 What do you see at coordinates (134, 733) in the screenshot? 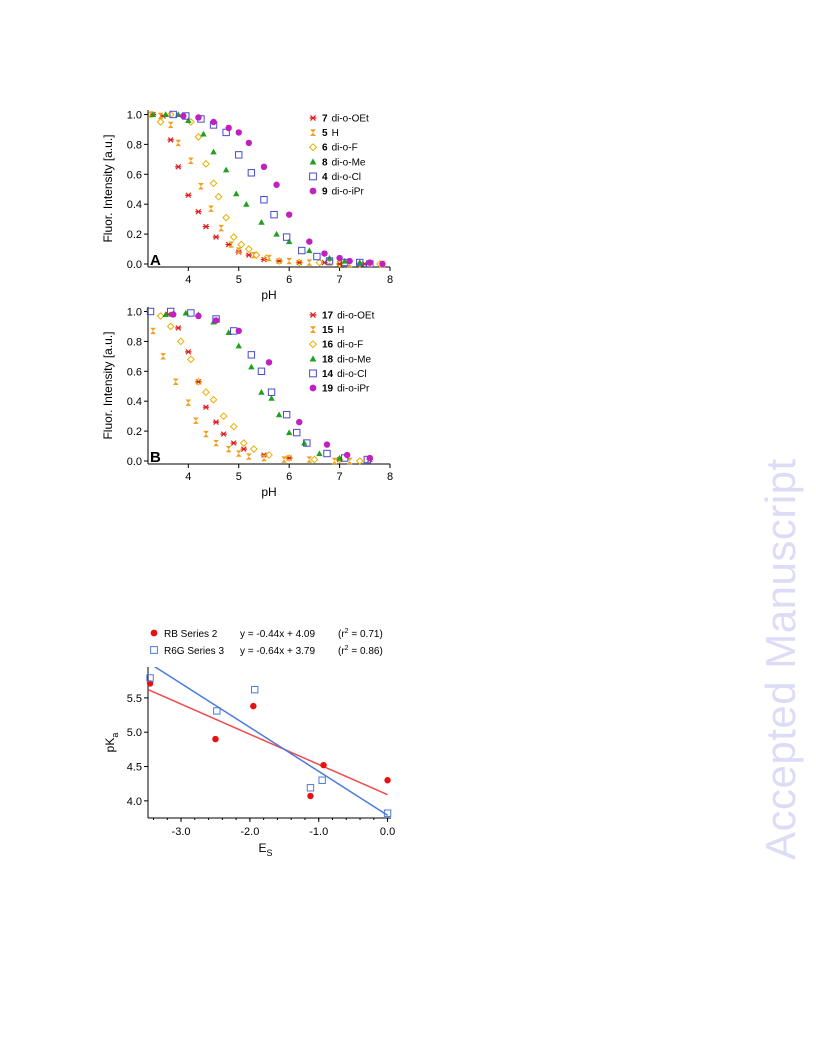
I see `y-tick-label: 5.0` at bounding box center [134, 733].